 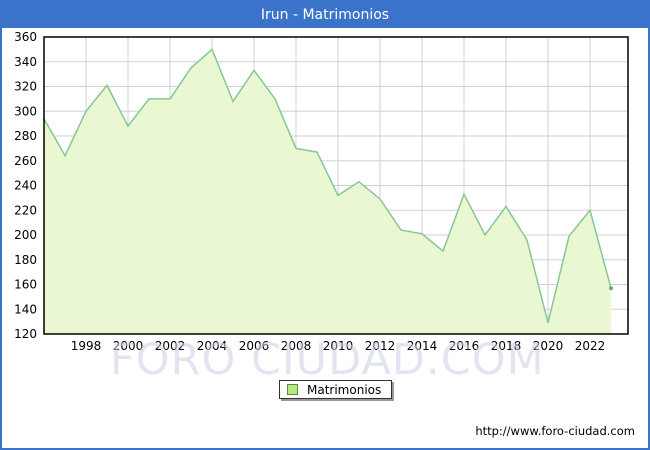 I want to click on svg-text: 120, so click(x=25, y=334).